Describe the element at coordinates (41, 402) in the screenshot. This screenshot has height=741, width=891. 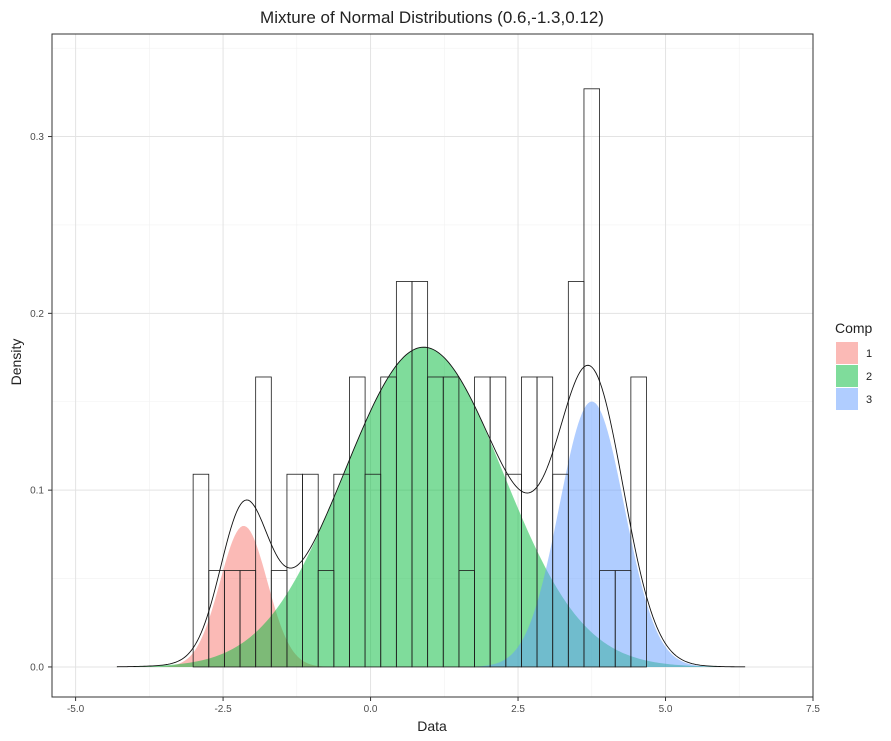
I see `y-axis: 0.0 0.1 0.2 0.3` at that location.